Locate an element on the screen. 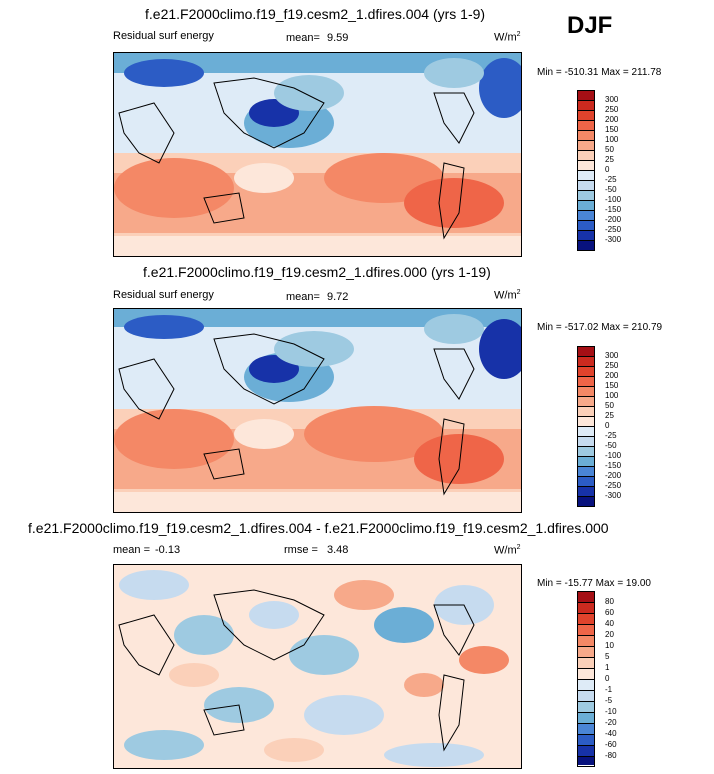 This screenshot has height=774, width=714. panel1-variable-label: Residual surf energy is located at coordinates (163, 36).